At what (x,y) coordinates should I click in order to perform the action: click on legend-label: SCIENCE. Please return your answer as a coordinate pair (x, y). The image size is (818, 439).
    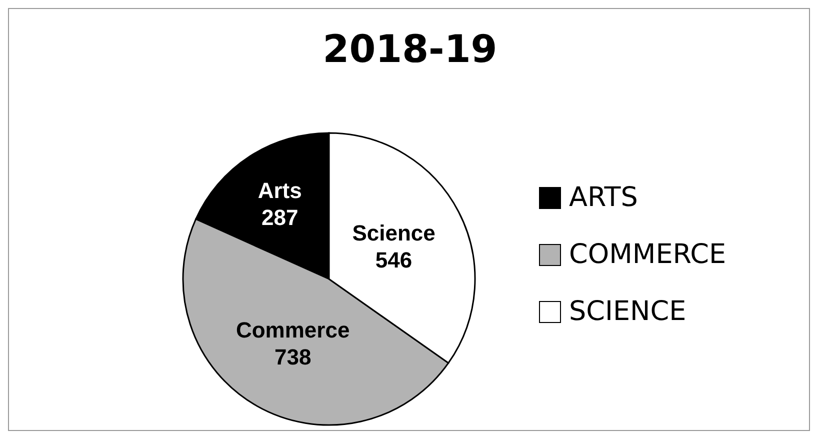
    Looking at the image, I should click on (627, 311).